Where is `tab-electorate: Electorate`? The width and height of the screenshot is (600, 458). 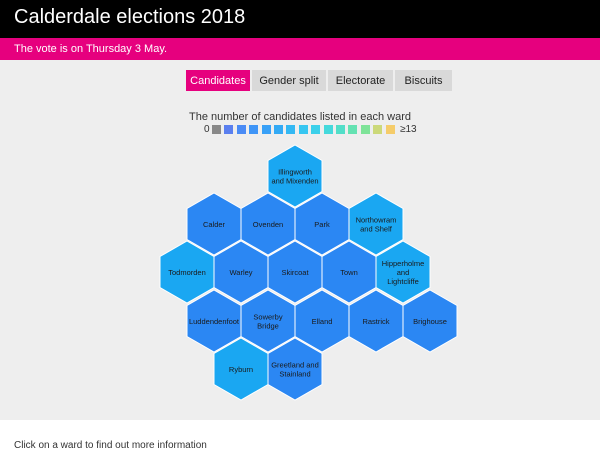
tab-electorate: Electorate is located at coordinates (360, 80).